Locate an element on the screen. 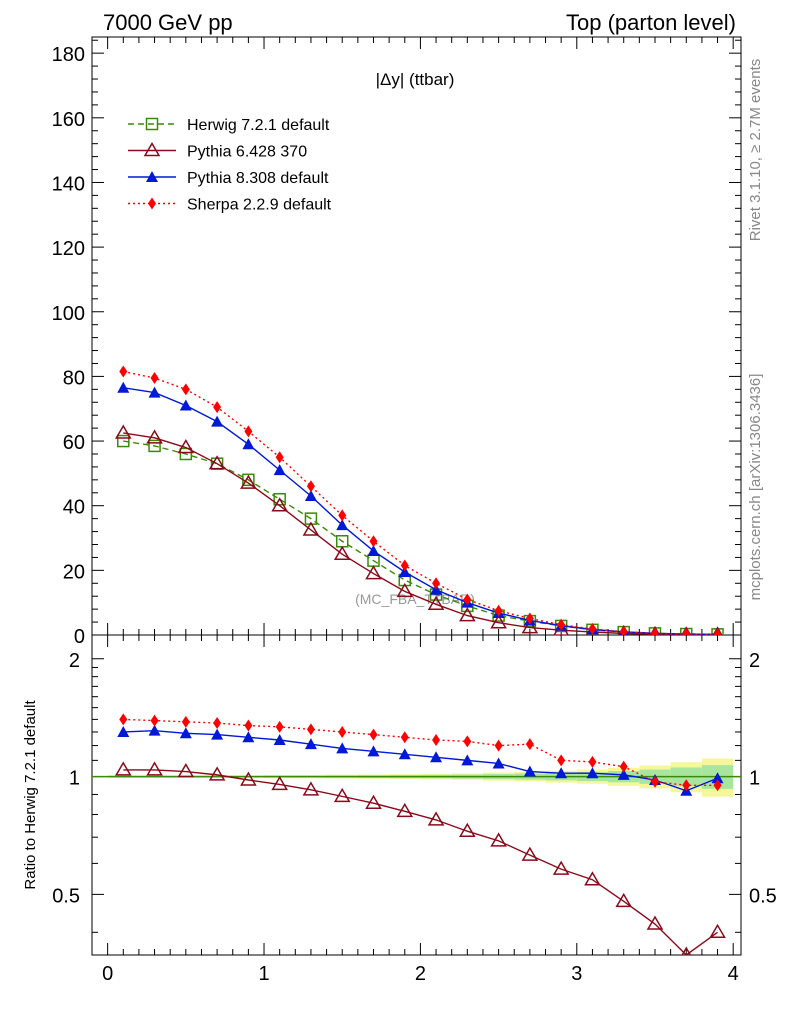 This screenshot has width=786, height=1024. analysis-watermark: (MC_FBA_TTBAR) is located at coordinates (415, 599).